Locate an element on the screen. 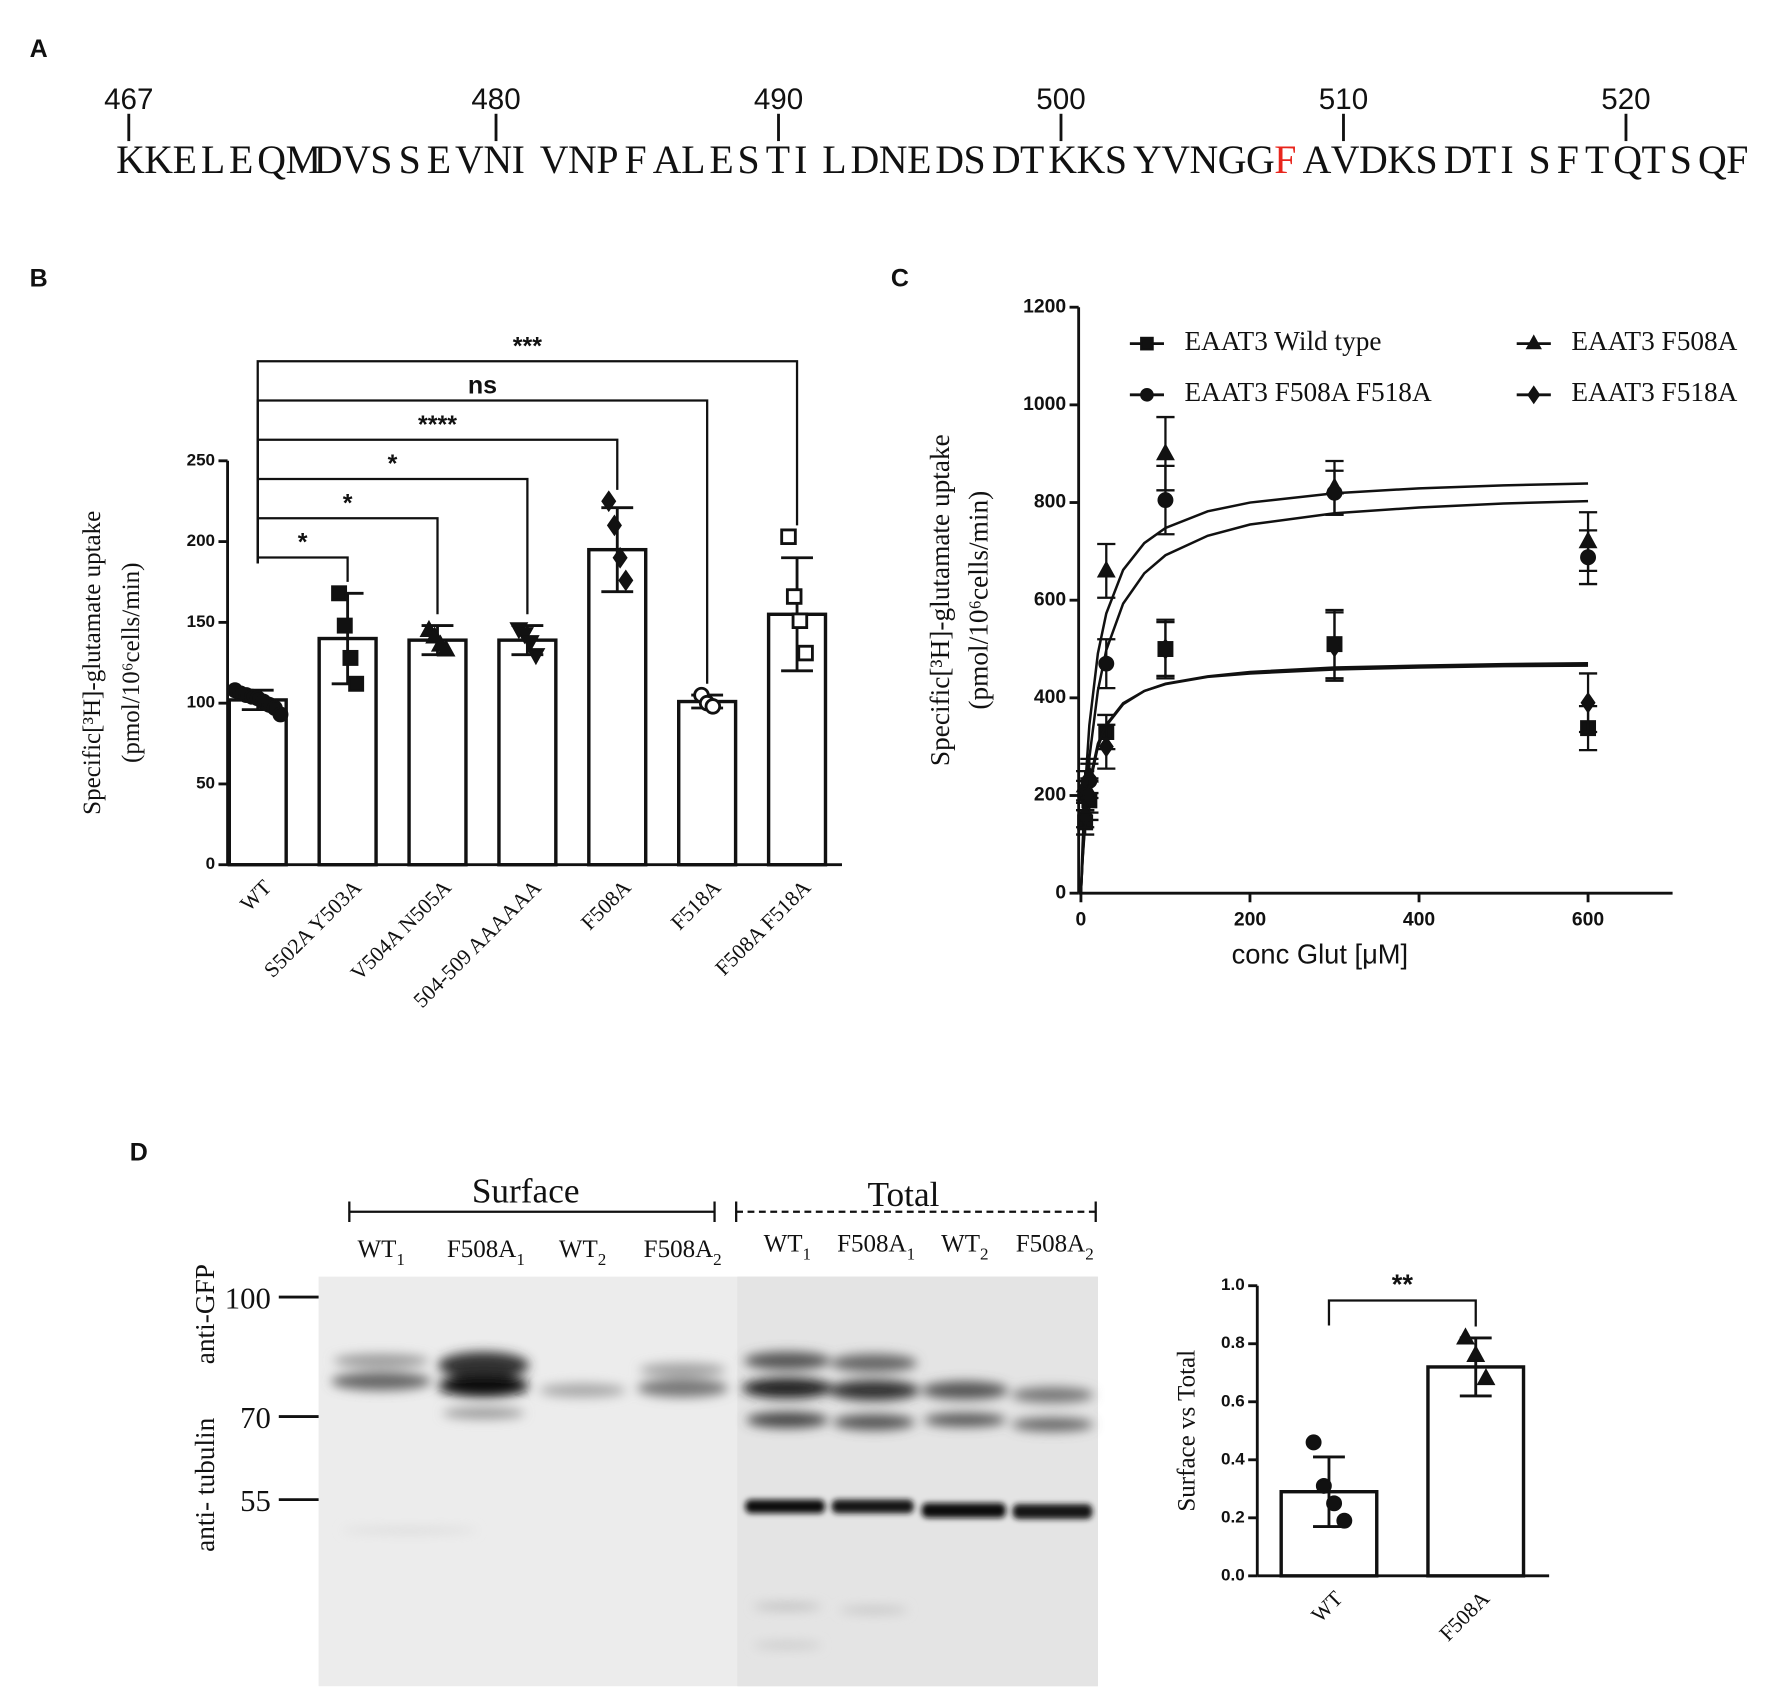 The image size is (1775, 1696). y-tick-label: 0.4 is located at coordinates (1233, 1458).